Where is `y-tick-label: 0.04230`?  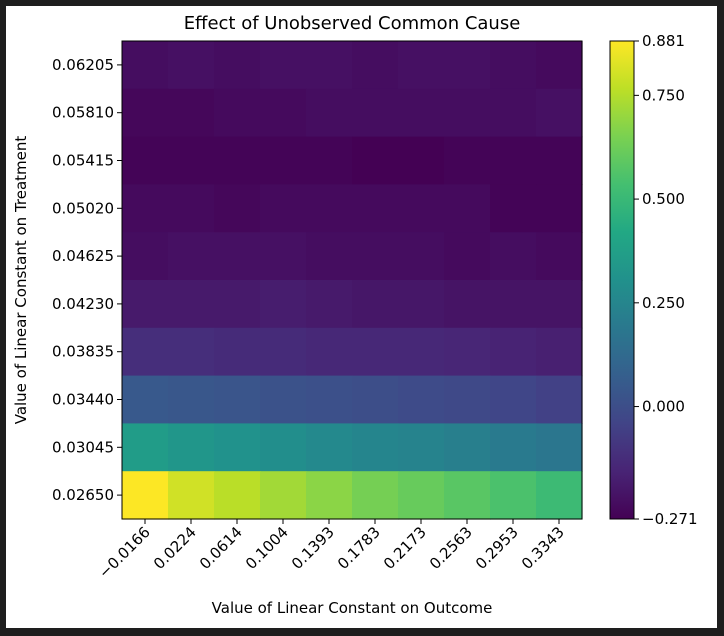
y-tick-label: 0.04230 is located at coordinates (83, 304).